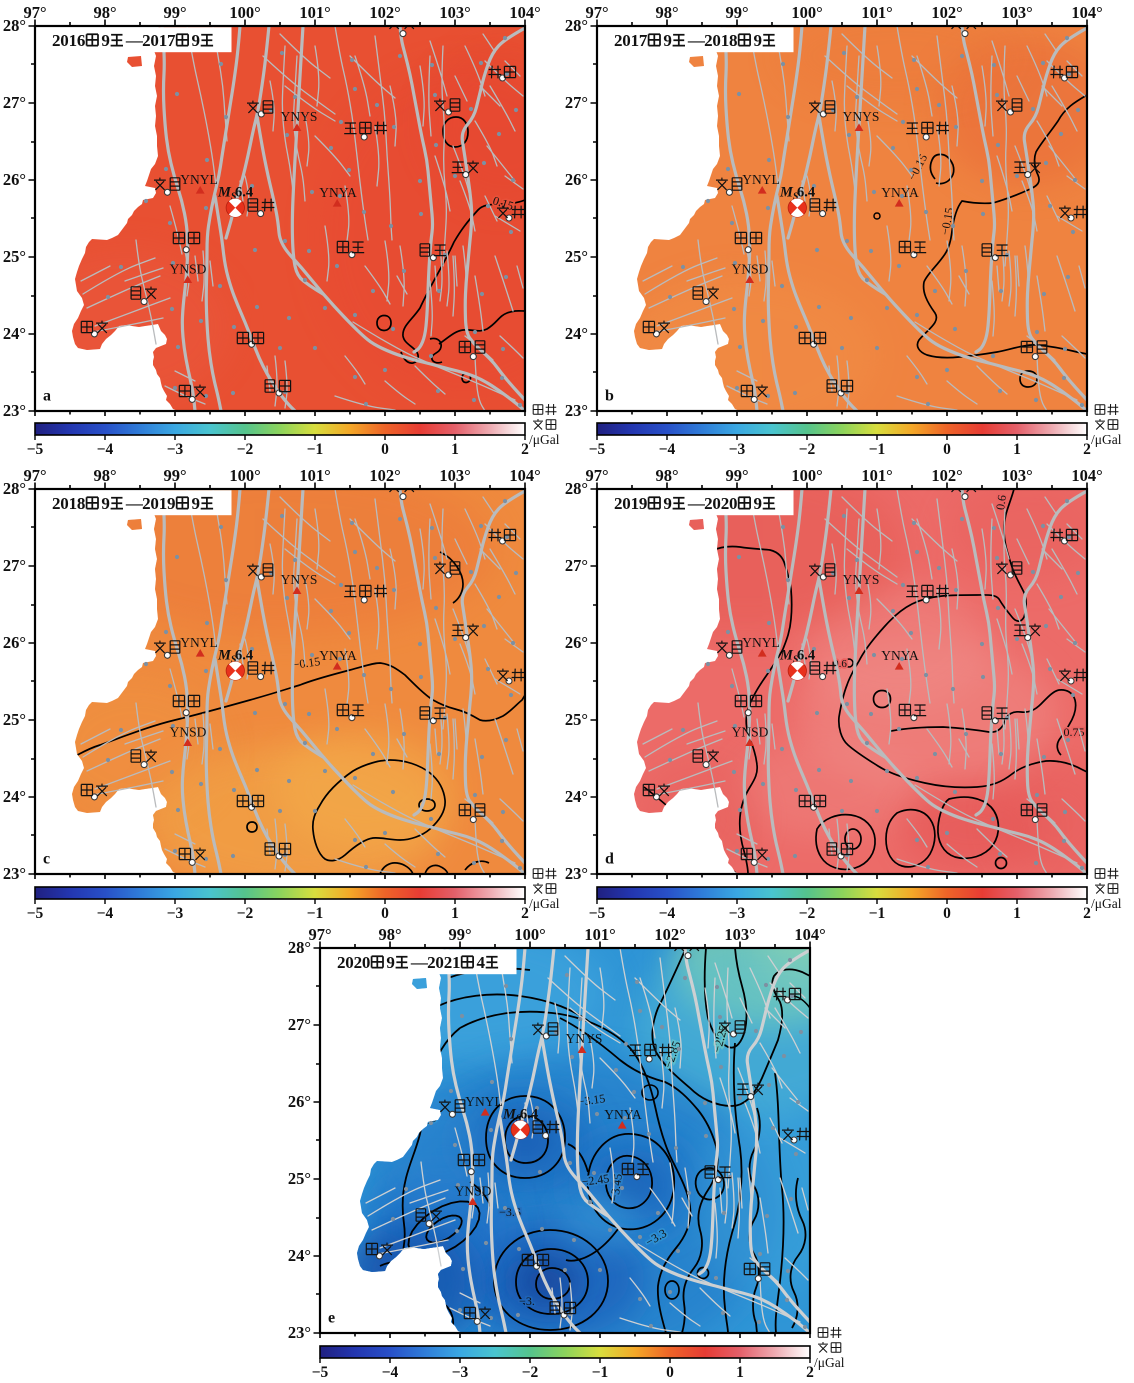 This screenshot has width=1134, height=1383. I want to click on svg-text: e, so click(331, 1318).